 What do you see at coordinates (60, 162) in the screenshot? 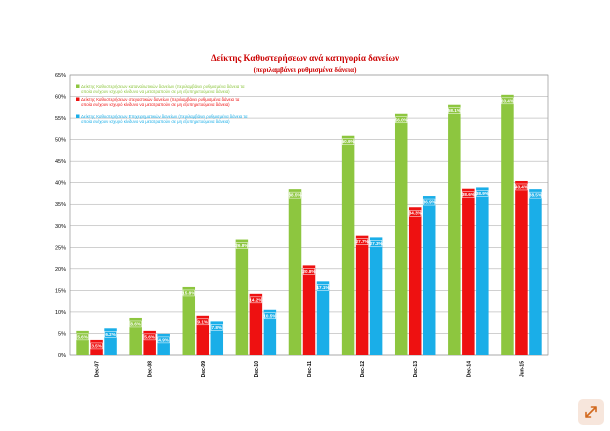
I see `y-tick-label: 45%` at bounding box center [60, 162].